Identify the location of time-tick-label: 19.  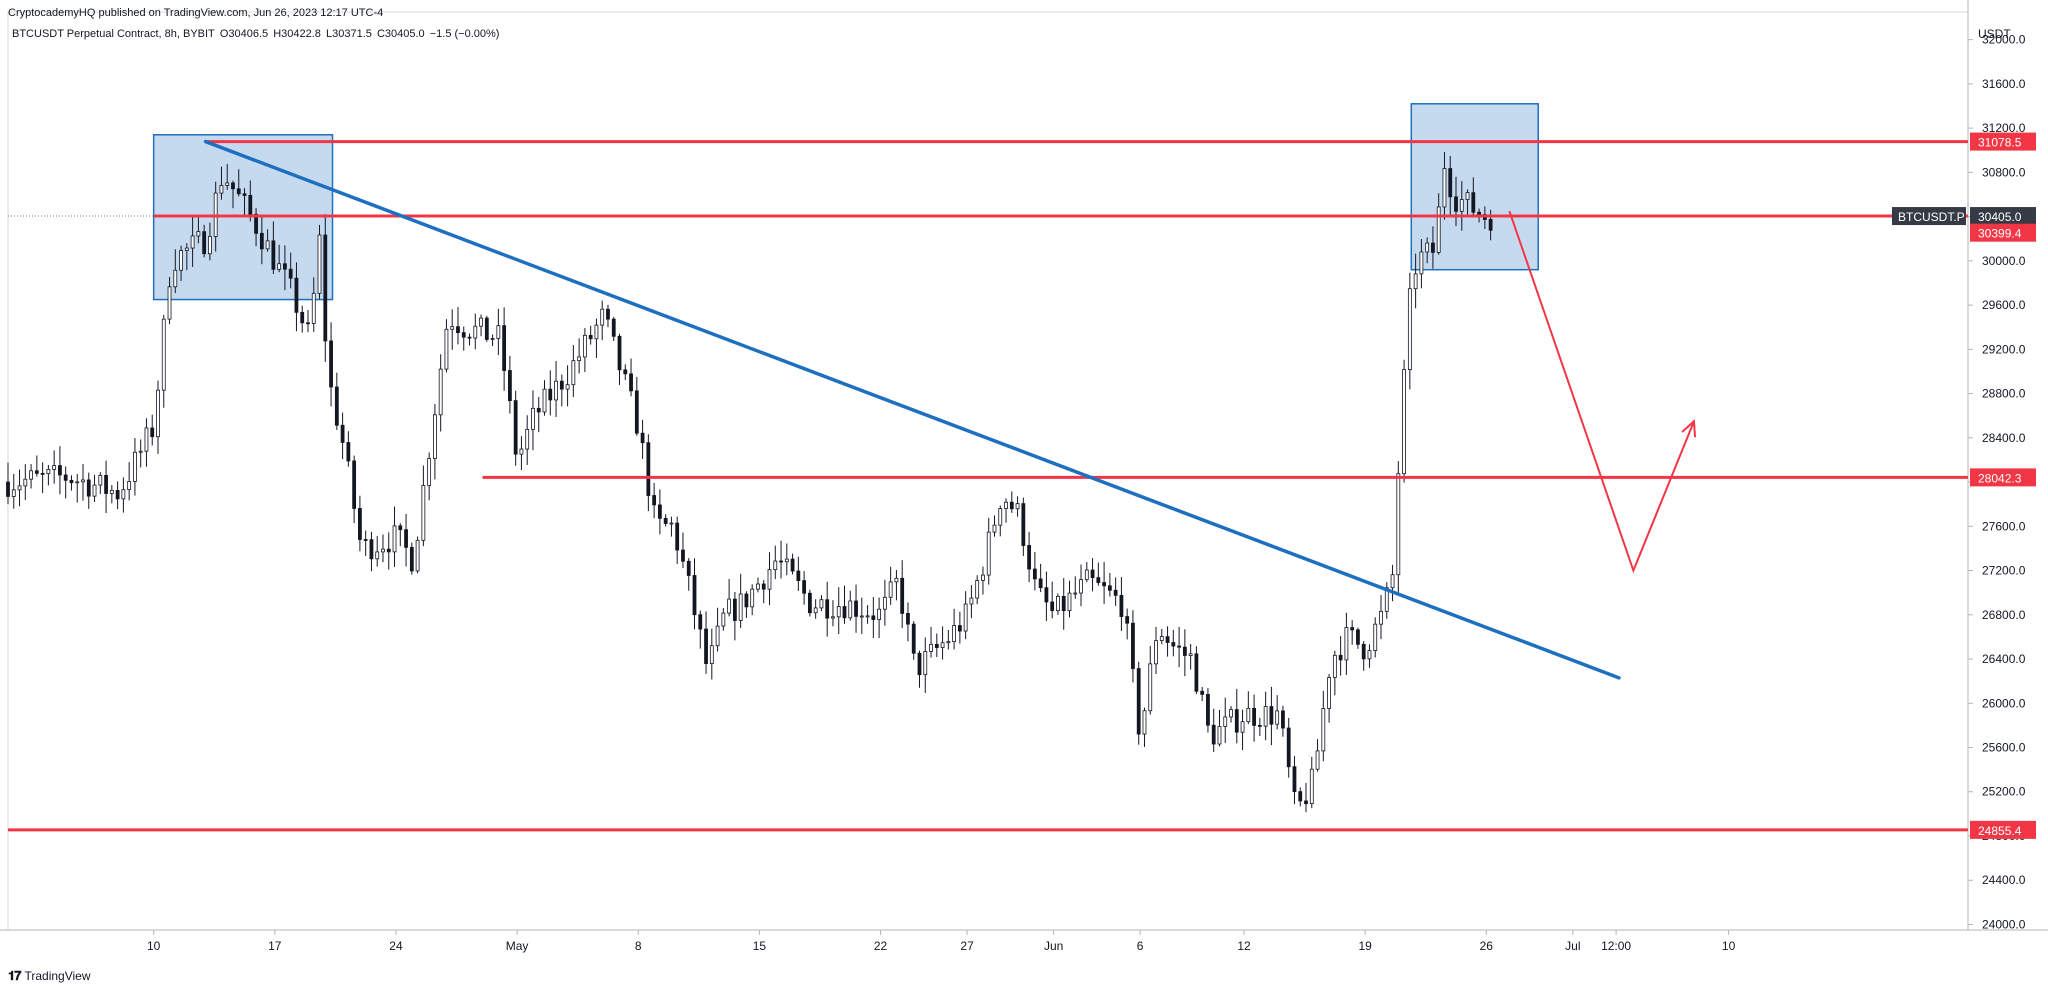
(1365, 946).